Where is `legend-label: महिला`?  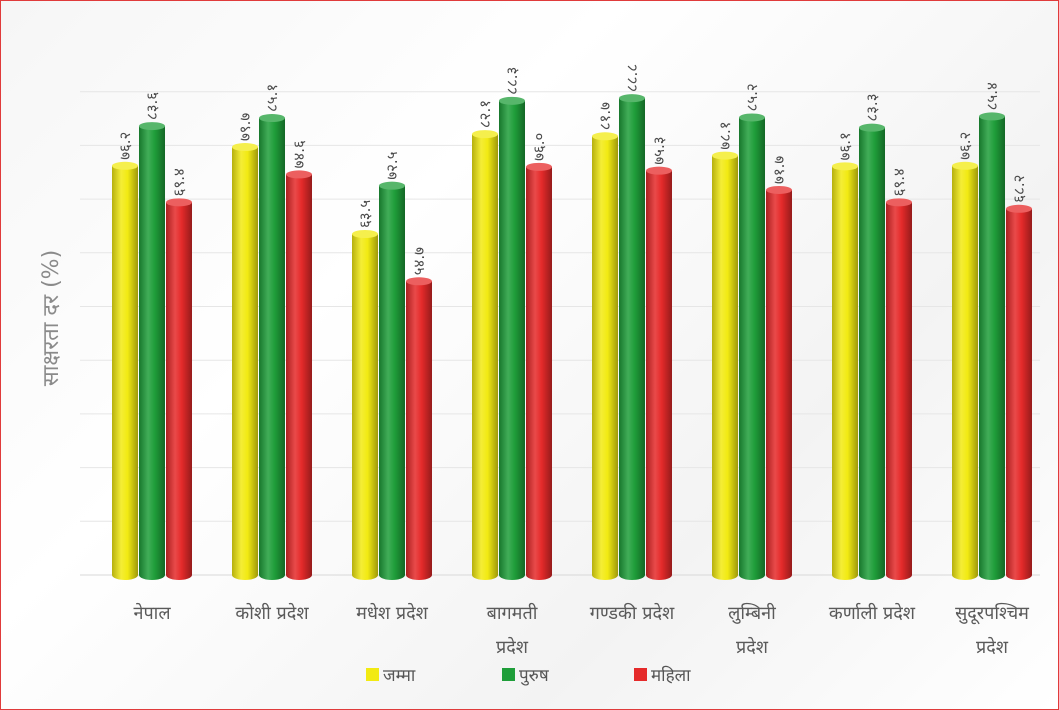
legend-label: महिला is located at coordinates (671, 675).